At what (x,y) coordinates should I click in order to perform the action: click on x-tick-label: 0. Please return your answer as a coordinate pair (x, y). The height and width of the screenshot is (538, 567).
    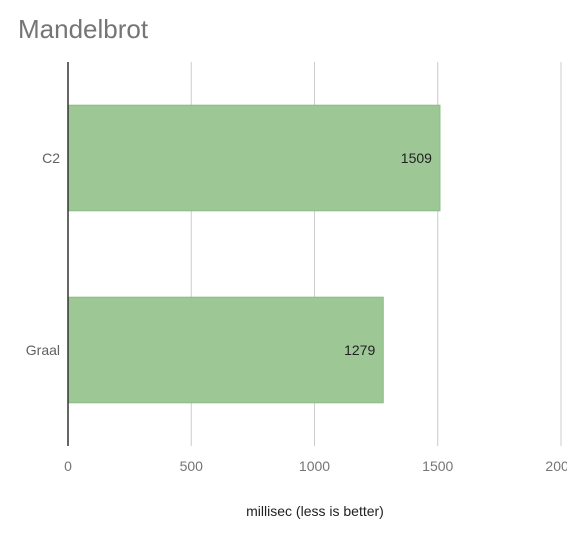
    Looking at the image, I should click on (68, 466).